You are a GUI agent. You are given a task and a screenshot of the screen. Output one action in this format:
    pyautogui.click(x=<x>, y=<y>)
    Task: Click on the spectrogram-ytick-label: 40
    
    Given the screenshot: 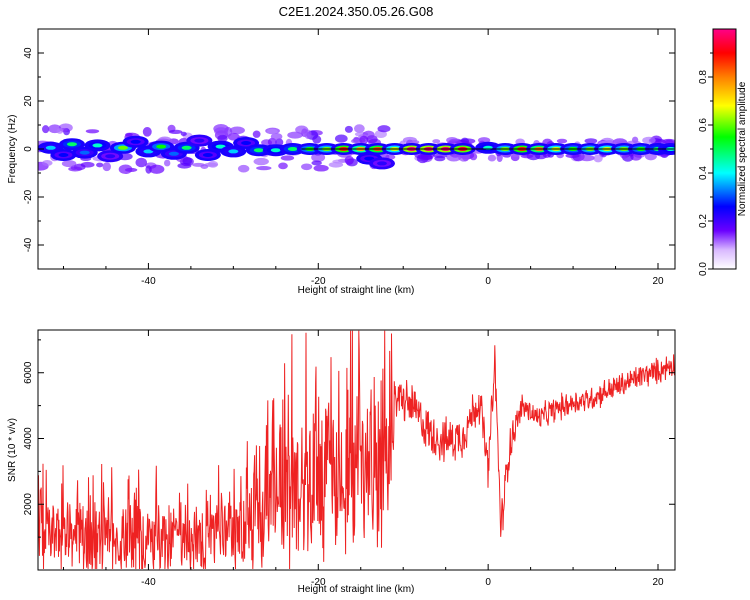 What is the action you would take?
    pyautogui.click(x=28, y=53)
    